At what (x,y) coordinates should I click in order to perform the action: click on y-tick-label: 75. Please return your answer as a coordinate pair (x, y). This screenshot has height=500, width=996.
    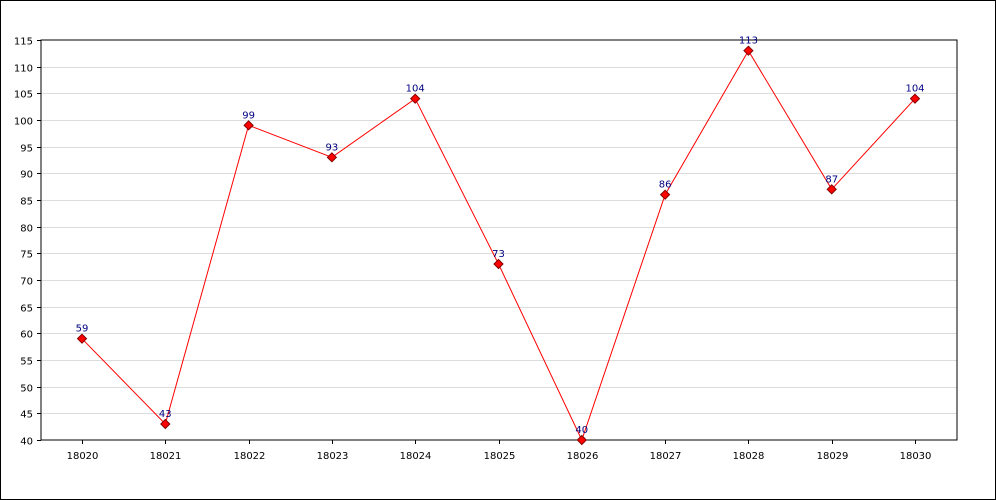
    Looking at the image, I should click on (26, 255).